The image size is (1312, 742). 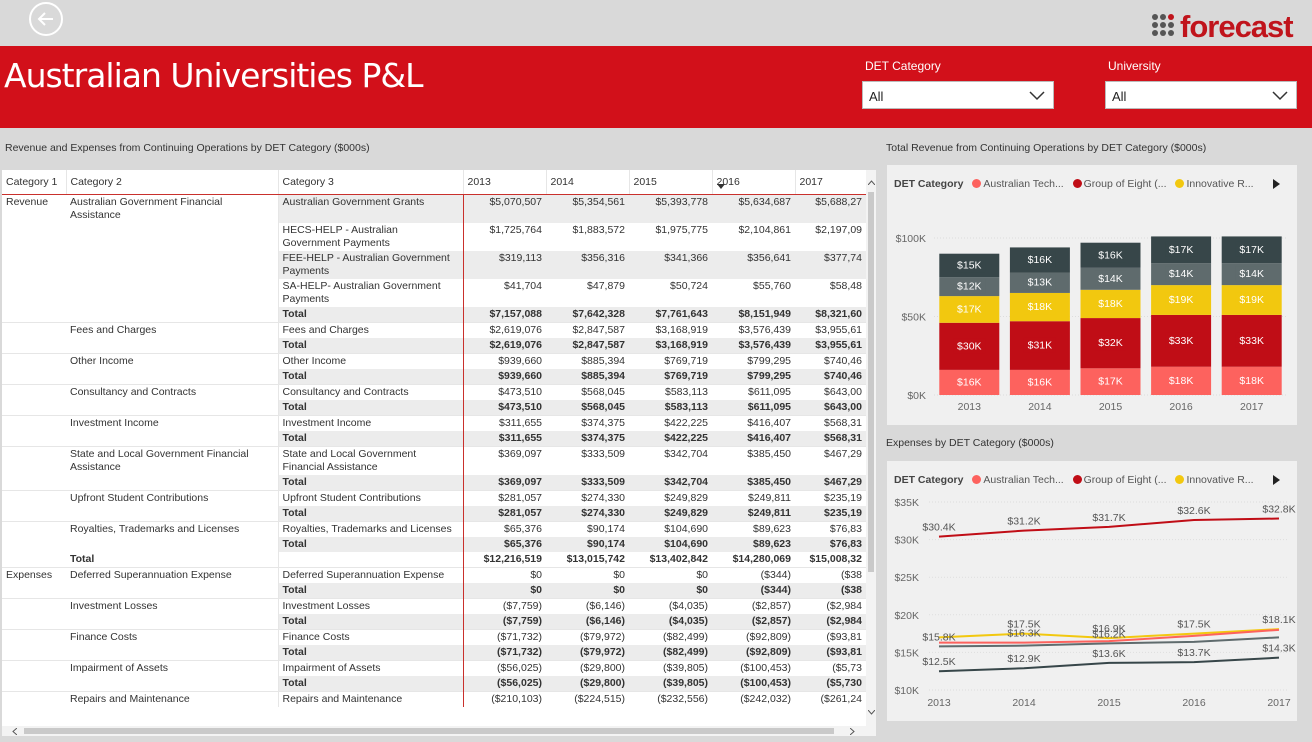 What do you see at coordinates (429, 731) in the screenshot?
I see `hscroll-thumb` at bounding box center [429, 731].